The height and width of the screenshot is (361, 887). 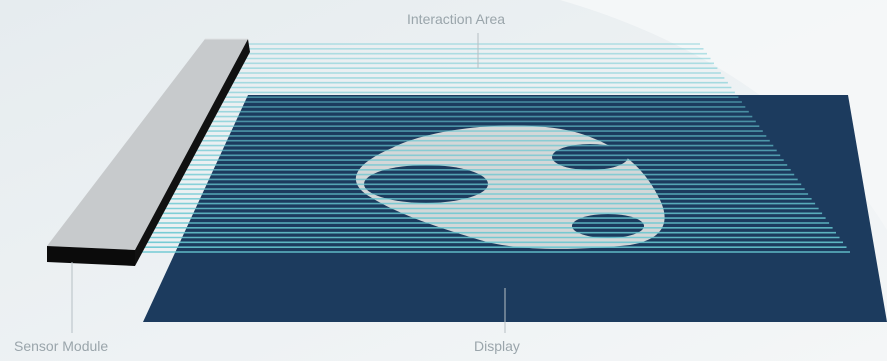 I want to click on sensor-module, so click(x=148, y=152).